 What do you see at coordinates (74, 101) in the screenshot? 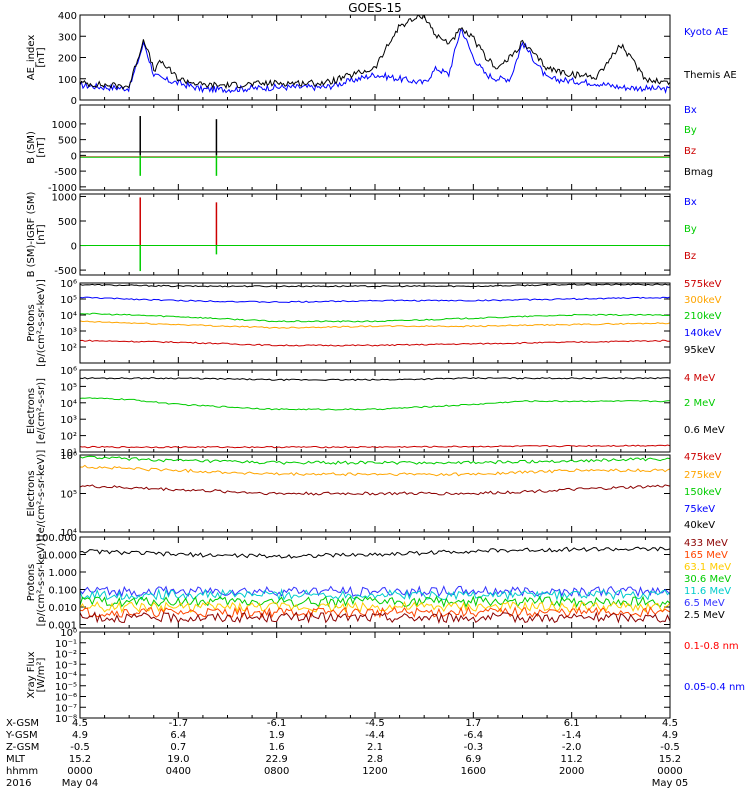
I see `y-tick-label: 0` at bounding box center [74, 101].